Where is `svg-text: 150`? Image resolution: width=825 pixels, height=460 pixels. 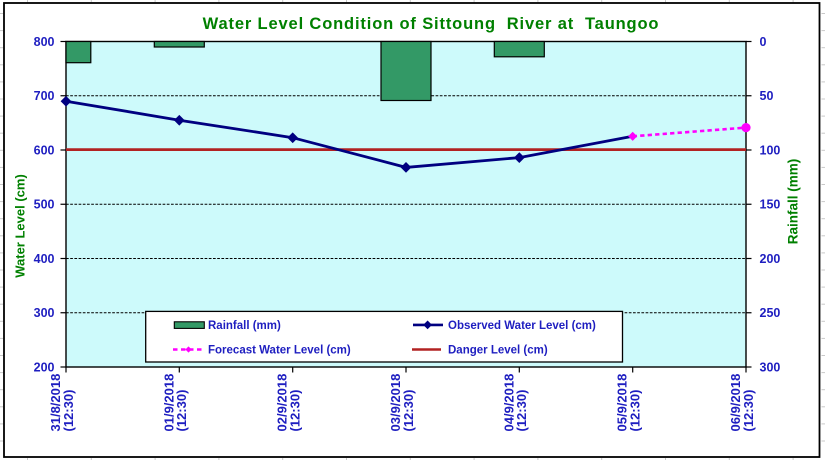
svg-text: 150 is located at coordinates (770, 205).